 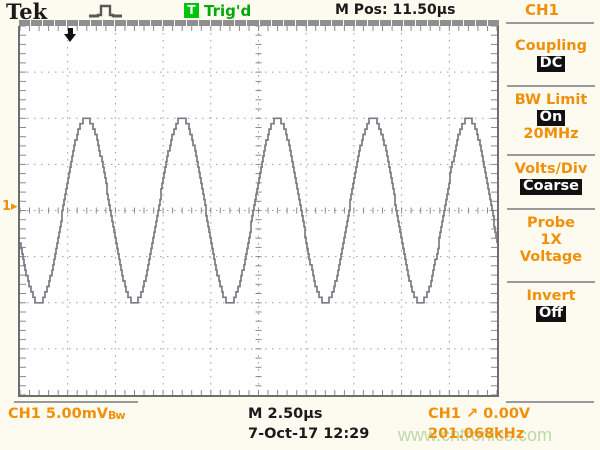 I want to click on header-bar: Tek T Trig'd M Pos: 11.50μs CH1, so click(x=300, y=12).